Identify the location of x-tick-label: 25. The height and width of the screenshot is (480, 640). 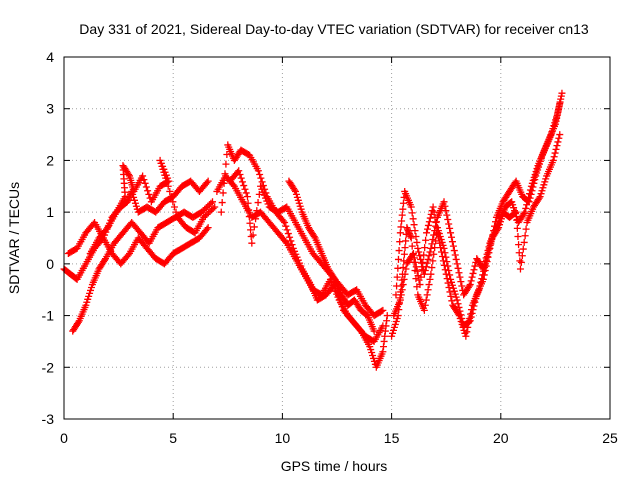
(610, 438).